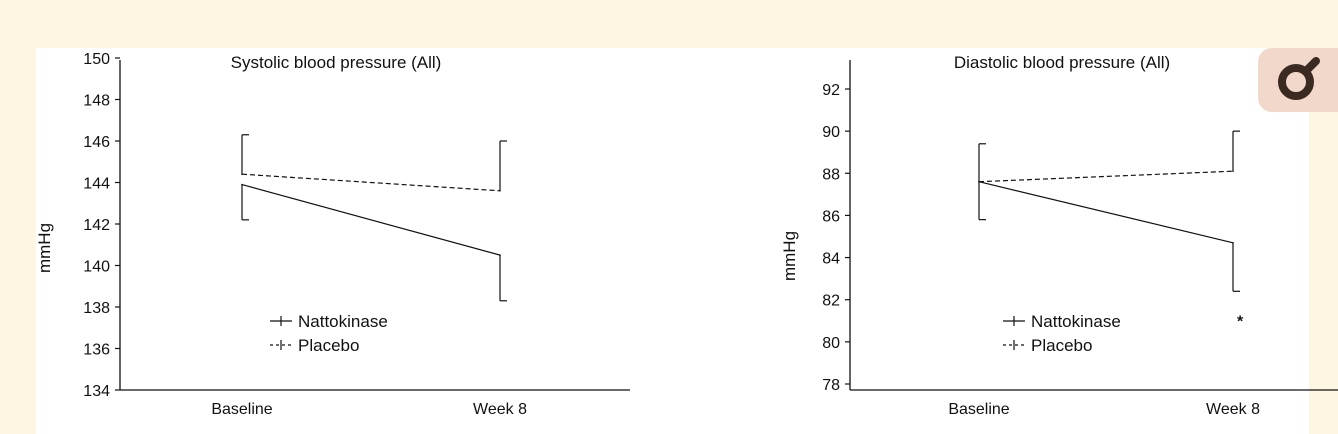  Describe the element at coordinates (831, 90) in the screenshot. I see `y-tick-label: 92` at that location.